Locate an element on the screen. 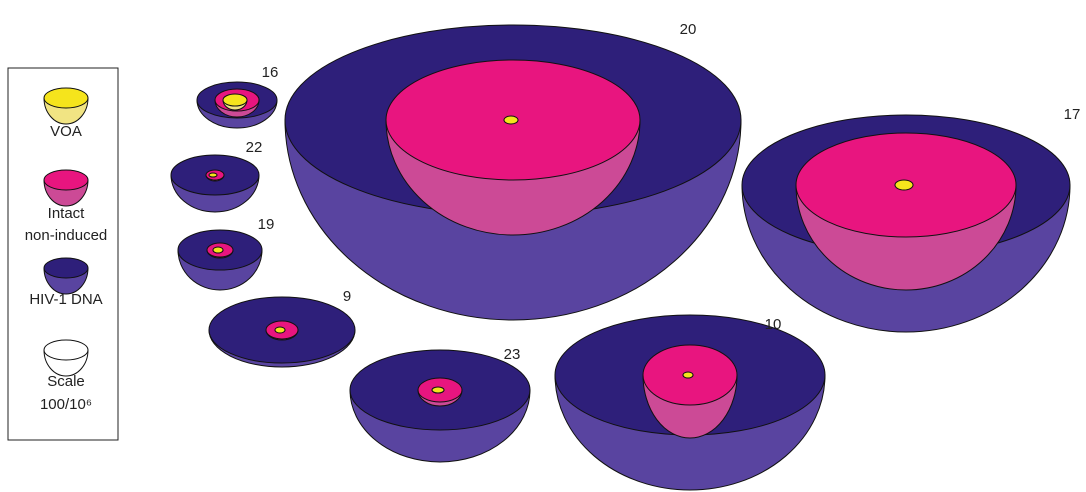  legend-label: VOA is located at coordinates (66, 131).